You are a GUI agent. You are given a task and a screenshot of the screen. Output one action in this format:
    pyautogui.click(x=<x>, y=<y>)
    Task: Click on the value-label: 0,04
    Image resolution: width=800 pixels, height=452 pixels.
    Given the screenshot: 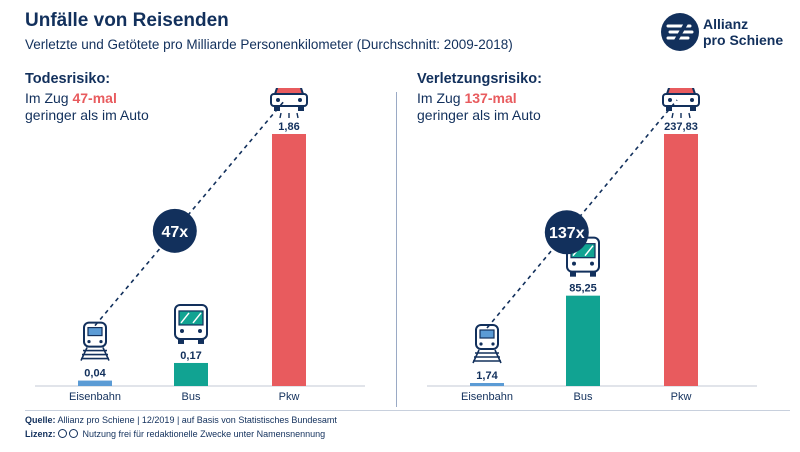 What is the action you would take?
    pyautogui.click(x=95, y=374)
    